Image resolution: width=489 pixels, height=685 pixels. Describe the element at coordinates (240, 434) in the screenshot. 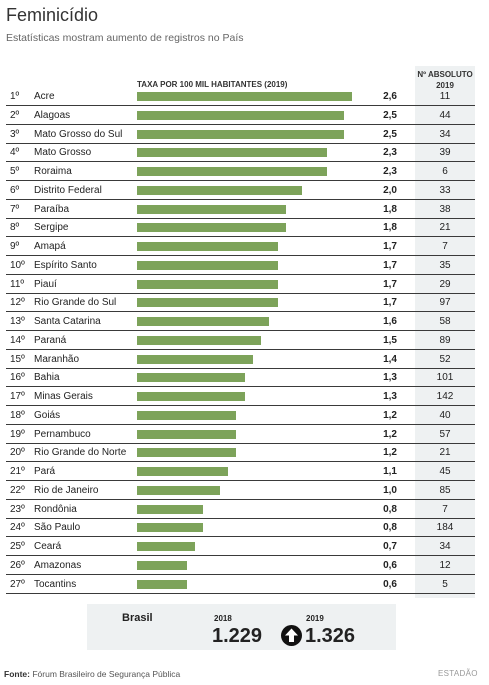

I see `table-row: 19º Pernambuco 1,2 57` at that location.